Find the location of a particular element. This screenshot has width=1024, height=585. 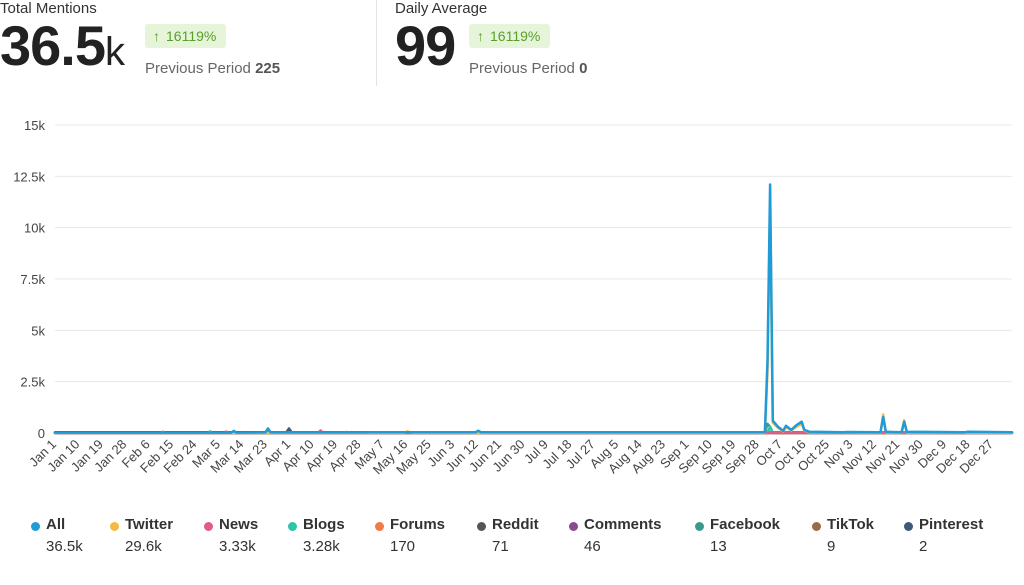

stat-value: 99 is located at coordinates (425, 46).